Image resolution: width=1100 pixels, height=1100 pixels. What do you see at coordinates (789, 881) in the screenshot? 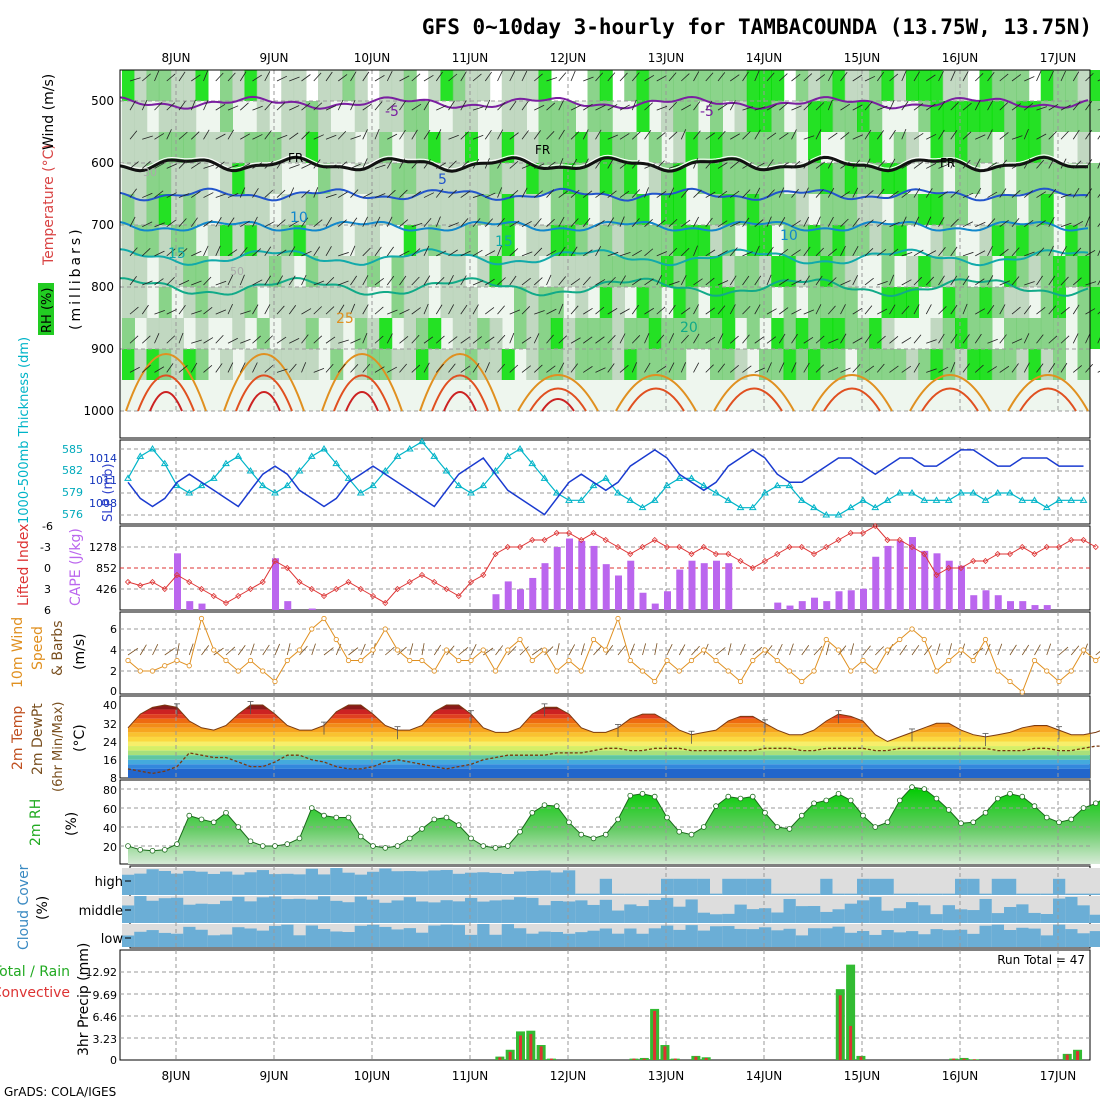
I see `cloud-clear` at bounding box center [789, 881].